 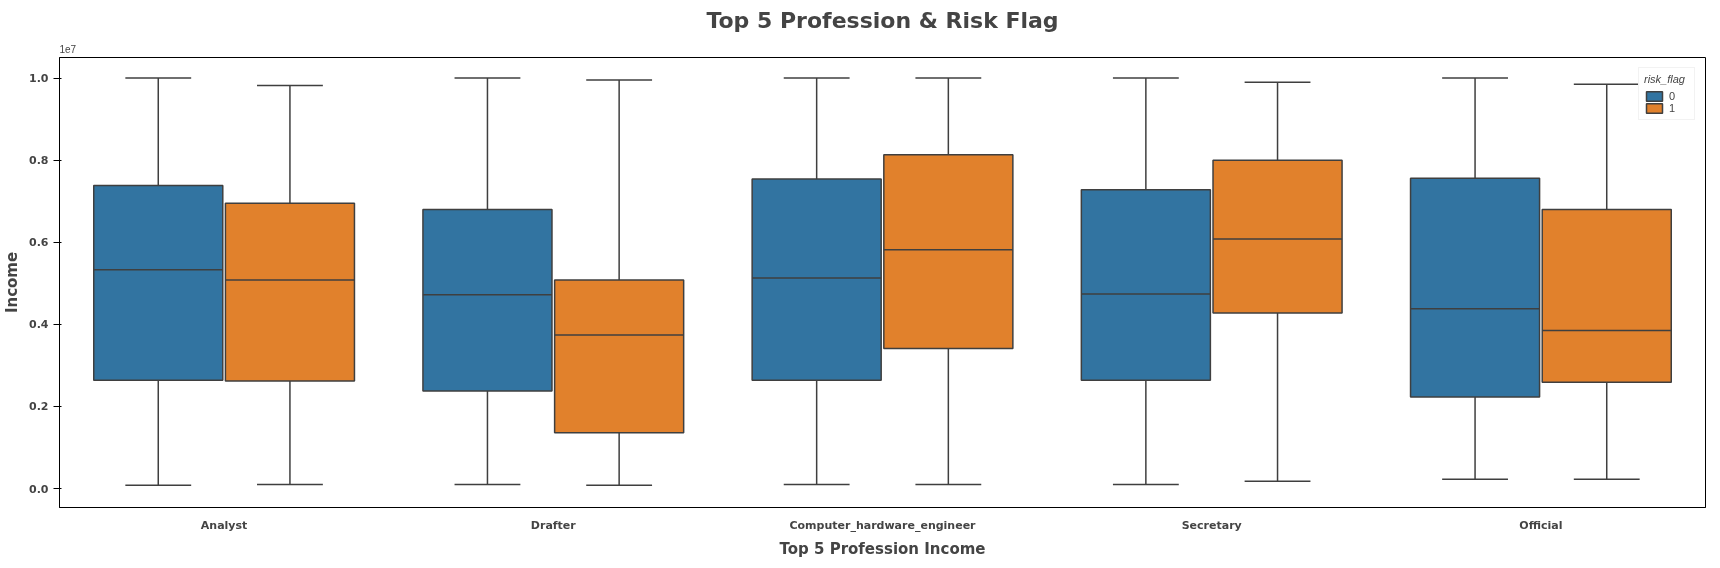 I want to click on x-tick-label: Computer_hardware_engineer, so click(x=883, y=525).